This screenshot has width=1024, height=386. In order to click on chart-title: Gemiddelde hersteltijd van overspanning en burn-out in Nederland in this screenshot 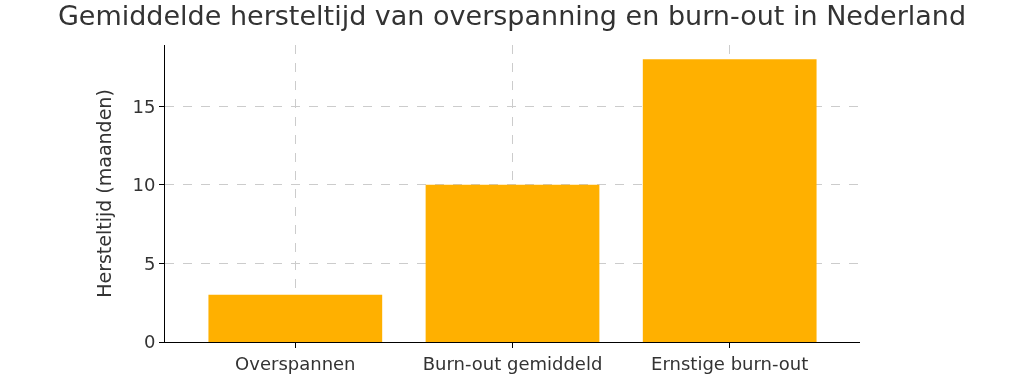, I will do `click(512, 15)`.